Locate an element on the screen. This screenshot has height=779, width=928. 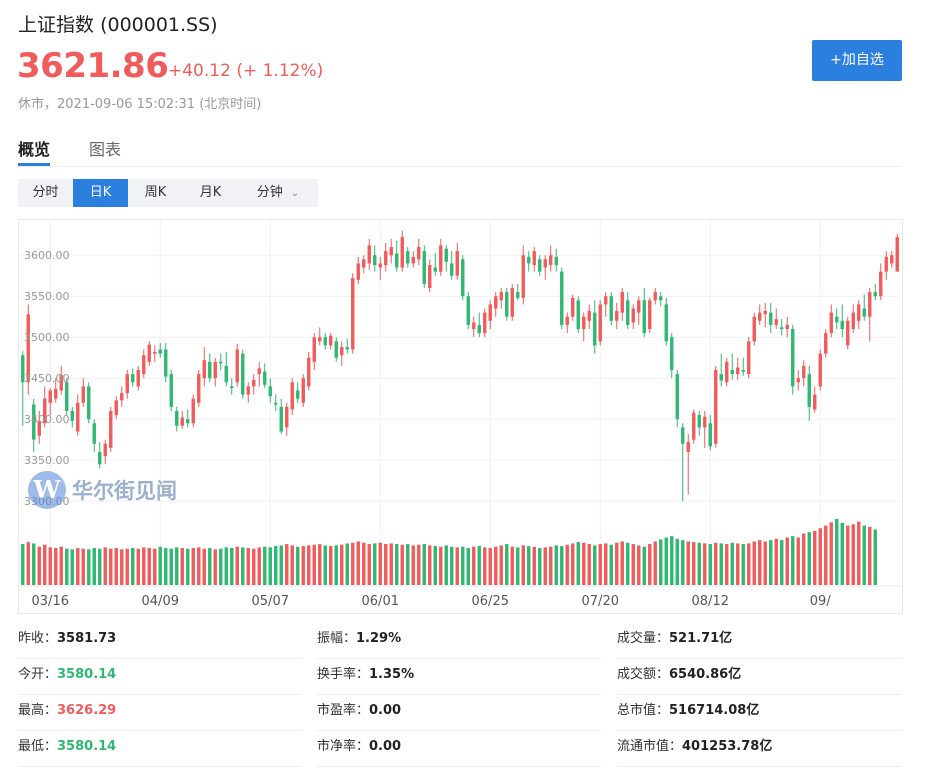
x-tick-label: 05/07 is located at coordinates (270, 601).